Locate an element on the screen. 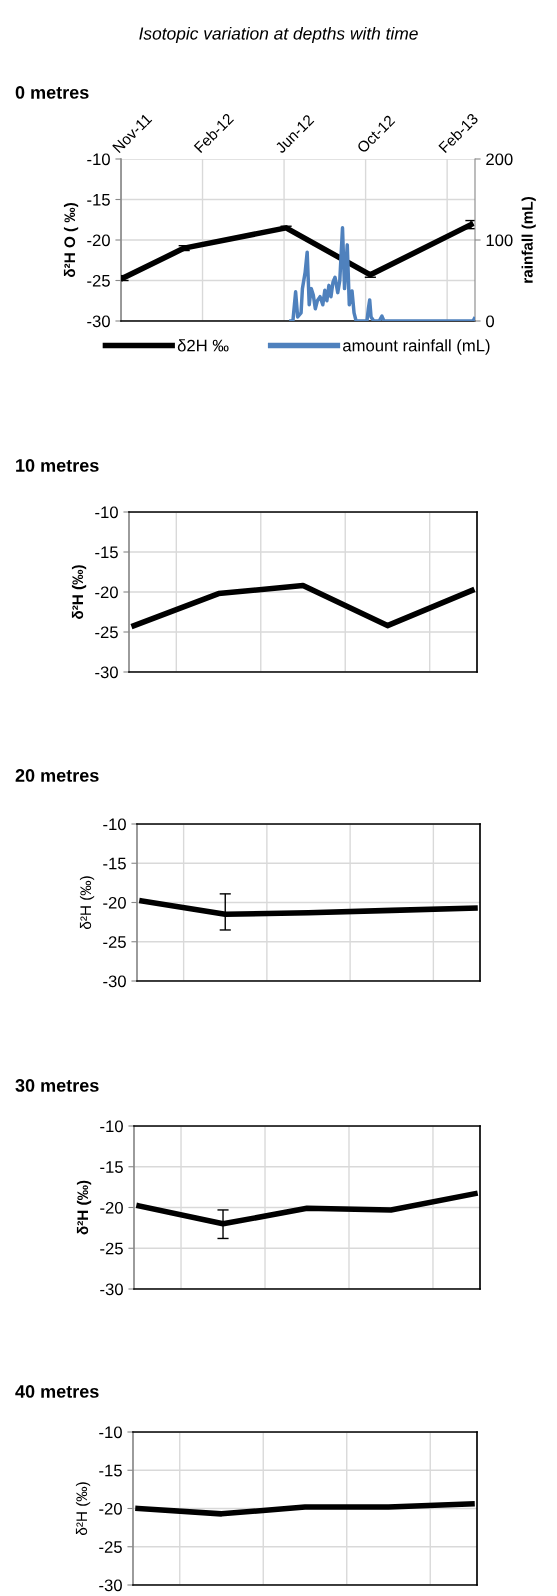 The image size is (557, 1596). y2-tick-label: 0 is located at coordinates (490, 321).